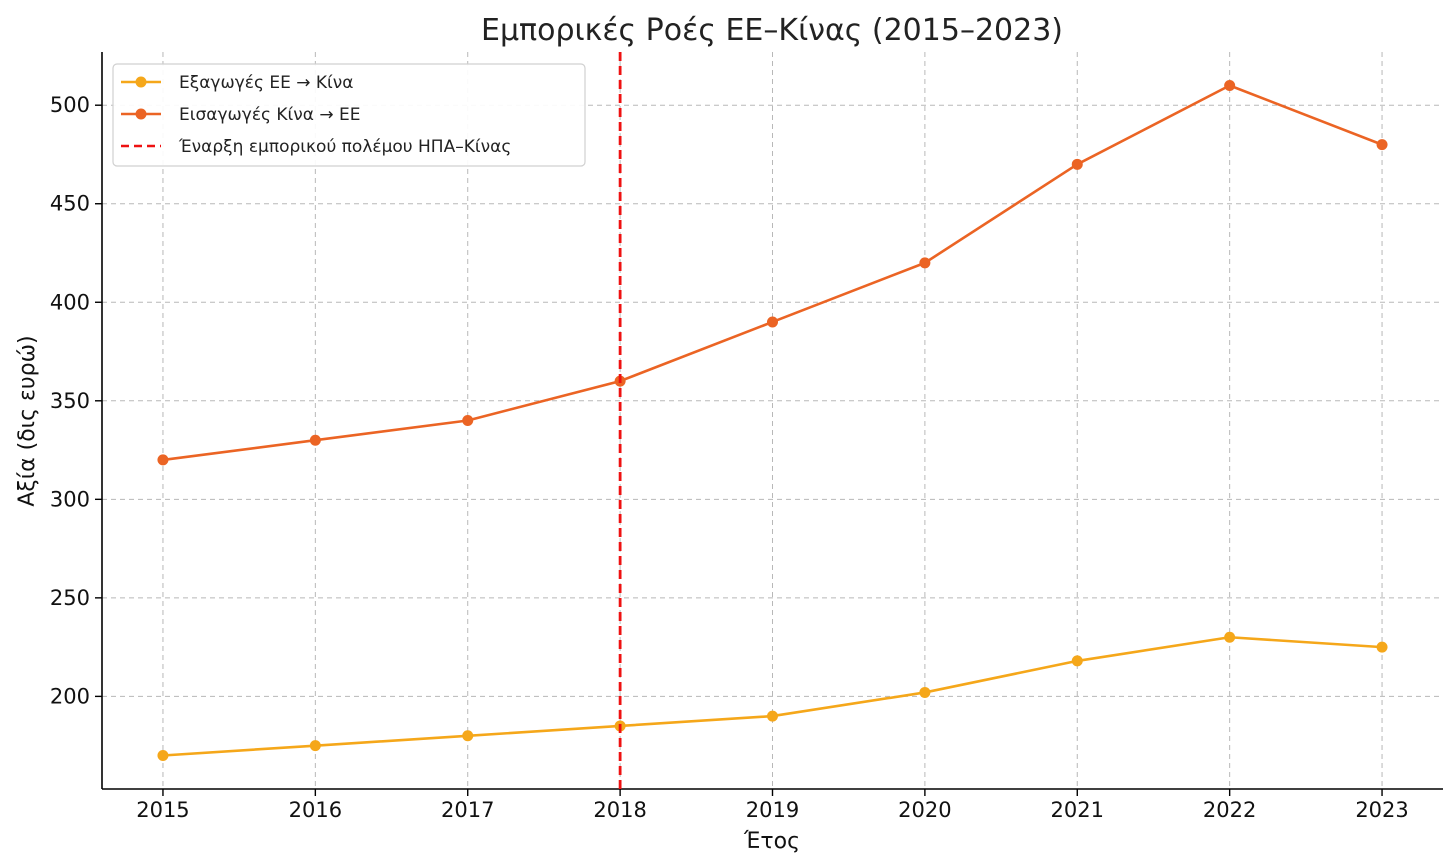  Describe the element at coordinates (270, 115) in the screenshot. I see `legend-entry-label: Εισαγωγές Κίνα → ΕΕ` at that location.